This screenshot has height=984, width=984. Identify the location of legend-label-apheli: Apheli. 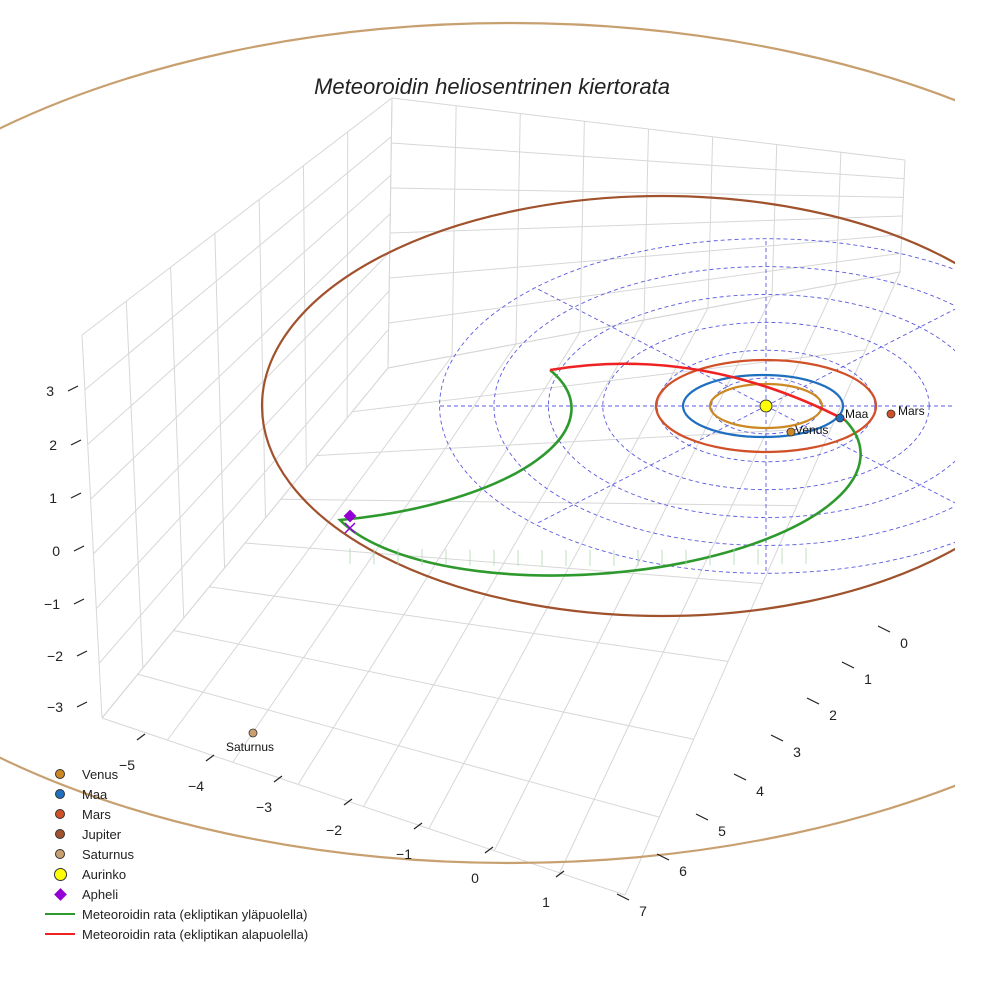
(100, 894).